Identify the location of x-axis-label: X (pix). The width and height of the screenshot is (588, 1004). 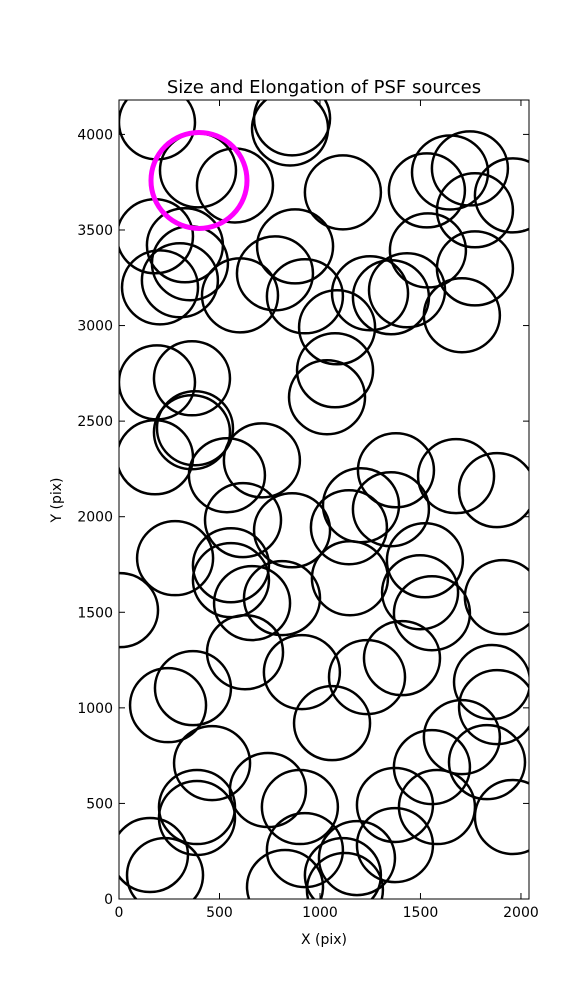
(324, 940).